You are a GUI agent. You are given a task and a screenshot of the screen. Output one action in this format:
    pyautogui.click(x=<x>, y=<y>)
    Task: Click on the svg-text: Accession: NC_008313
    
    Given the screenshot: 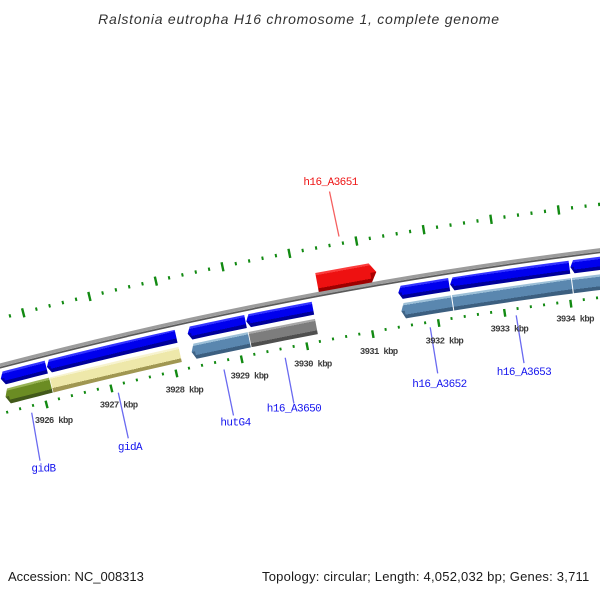 What is the action you would take?
    pyautogui.click(x=76, y=576)
    